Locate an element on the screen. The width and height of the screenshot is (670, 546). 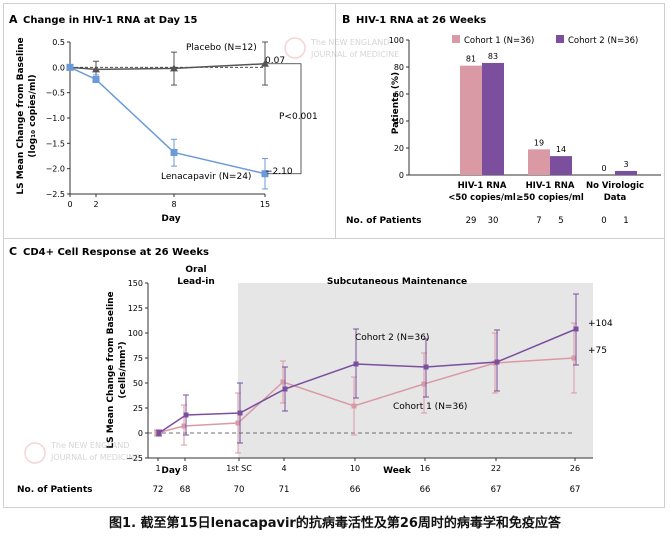
category-label: ≥50 copies/ml is located at coordinates (550, 198).